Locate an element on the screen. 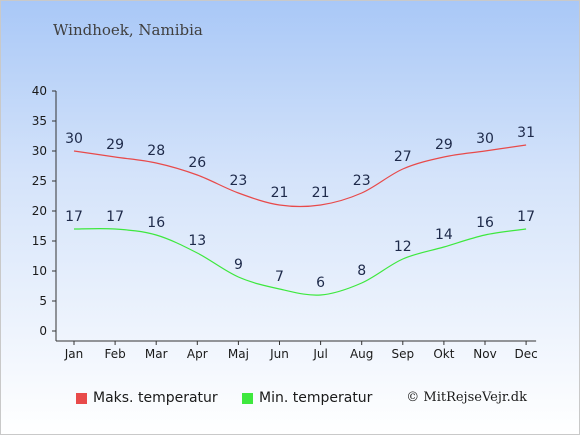  legend-min-label: Min. temperatur is located at coordinates (316, 398).